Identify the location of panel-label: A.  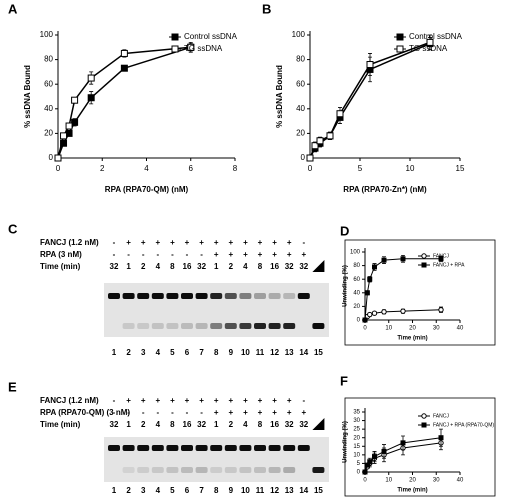
(13, 8).